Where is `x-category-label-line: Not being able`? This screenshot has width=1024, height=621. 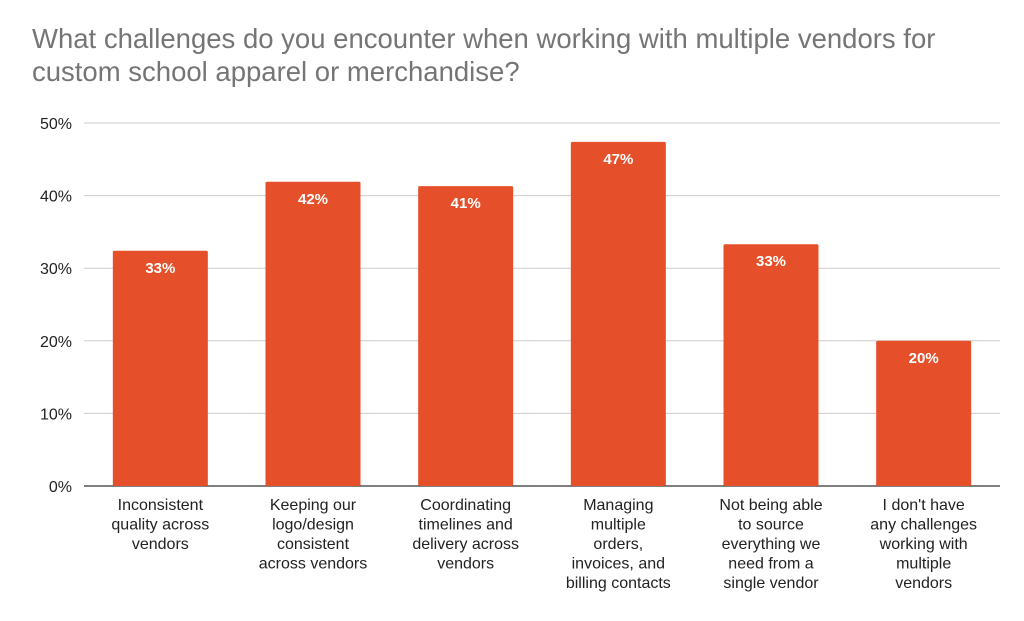 x-category-label-line: Not being able is located at coordinates (770, 505).